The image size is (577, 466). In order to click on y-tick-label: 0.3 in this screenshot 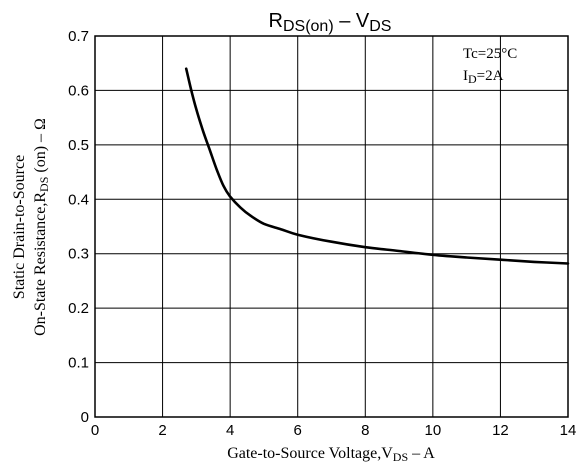, I will do `click(78, 254)`.